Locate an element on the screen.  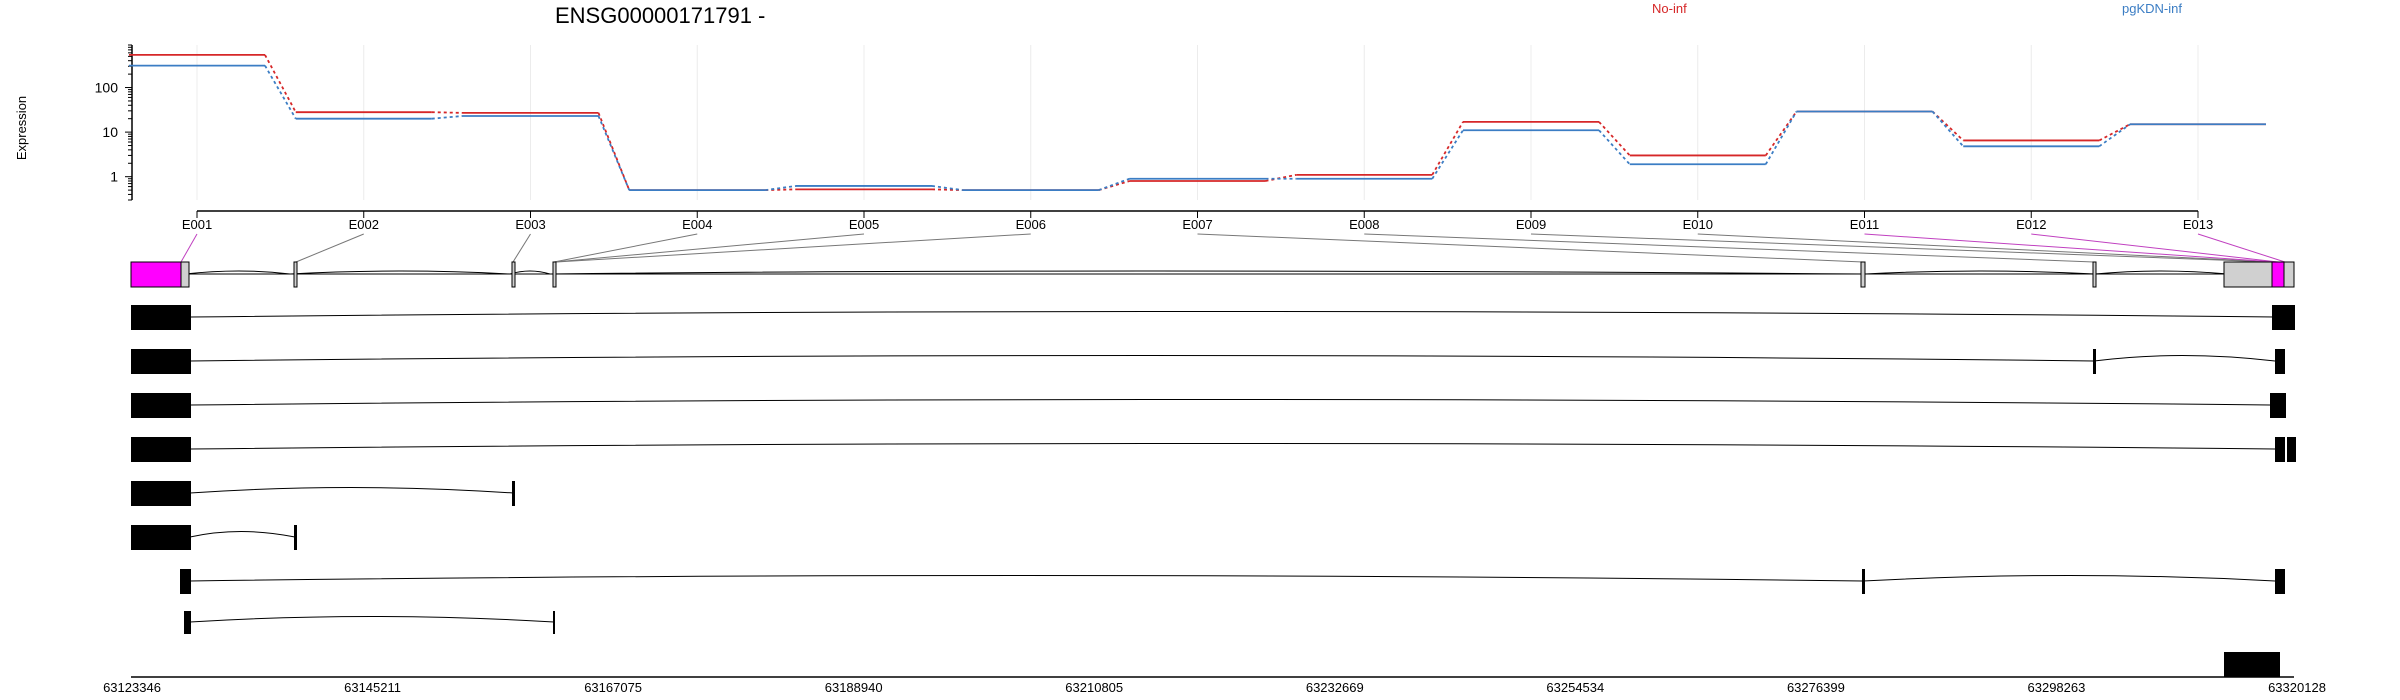
coordinate-tick-label: 63276399 is located at coordinates (1816, 687).